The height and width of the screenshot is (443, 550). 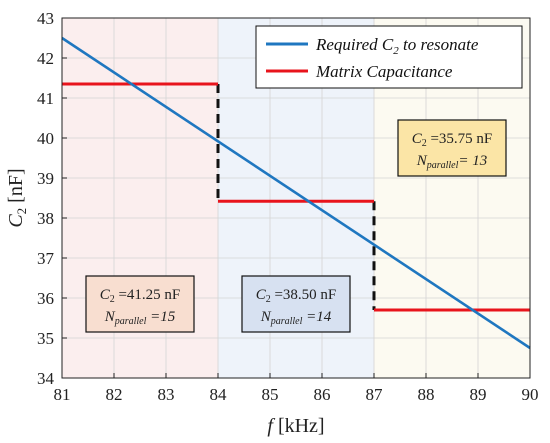 I want to click on x-tick-label: 85, so click(x=270, y=394).